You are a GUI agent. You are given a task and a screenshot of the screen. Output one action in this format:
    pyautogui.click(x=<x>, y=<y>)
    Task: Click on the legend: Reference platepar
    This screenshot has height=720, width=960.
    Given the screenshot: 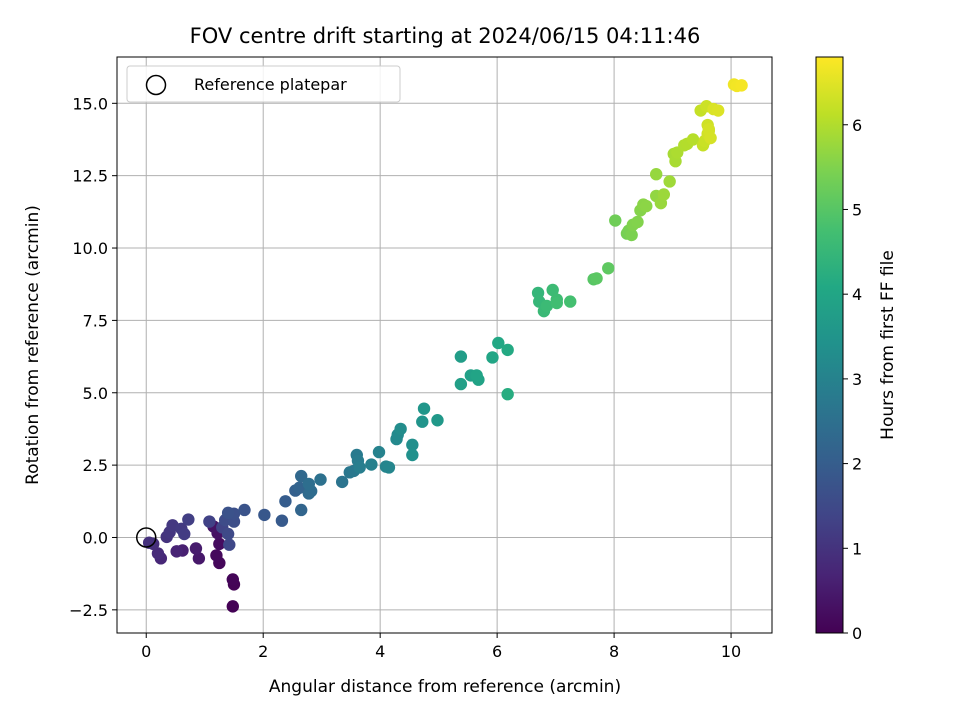 What is the action you would take?
    pyautogui.click(x=263, y=84)
    